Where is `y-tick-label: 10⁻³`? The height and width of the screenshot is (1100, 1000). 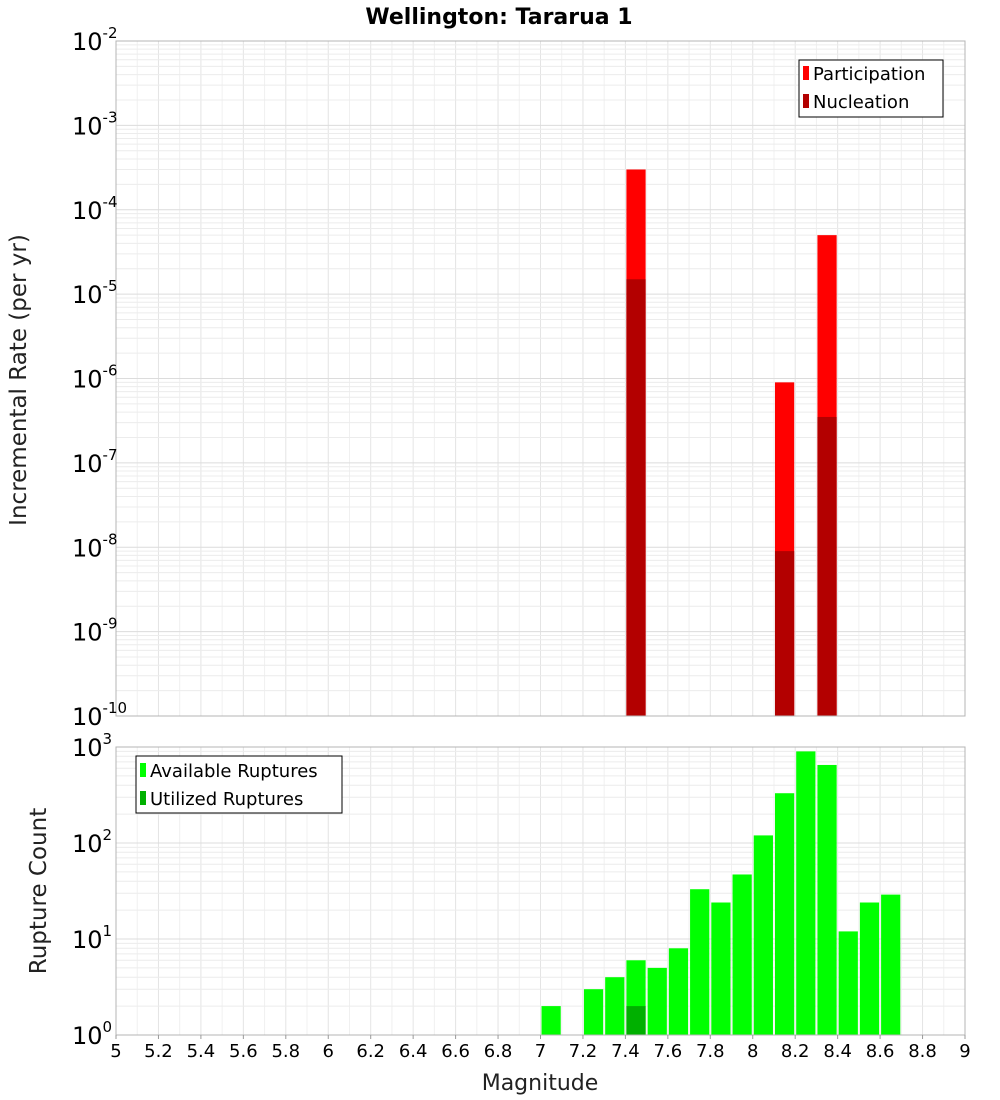 y-tick-label: 10⁻³ is located at coordinates (95, 124).